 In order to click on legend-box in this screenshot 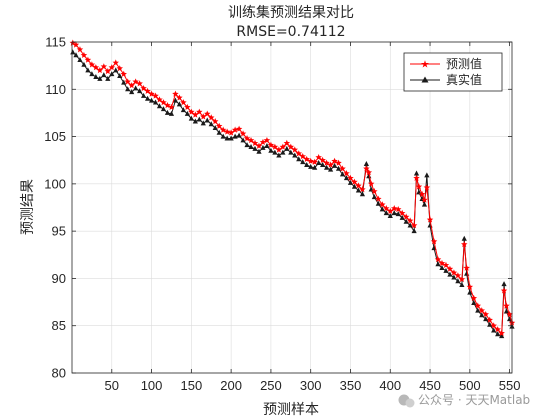, I will do `click(453, 72)`.